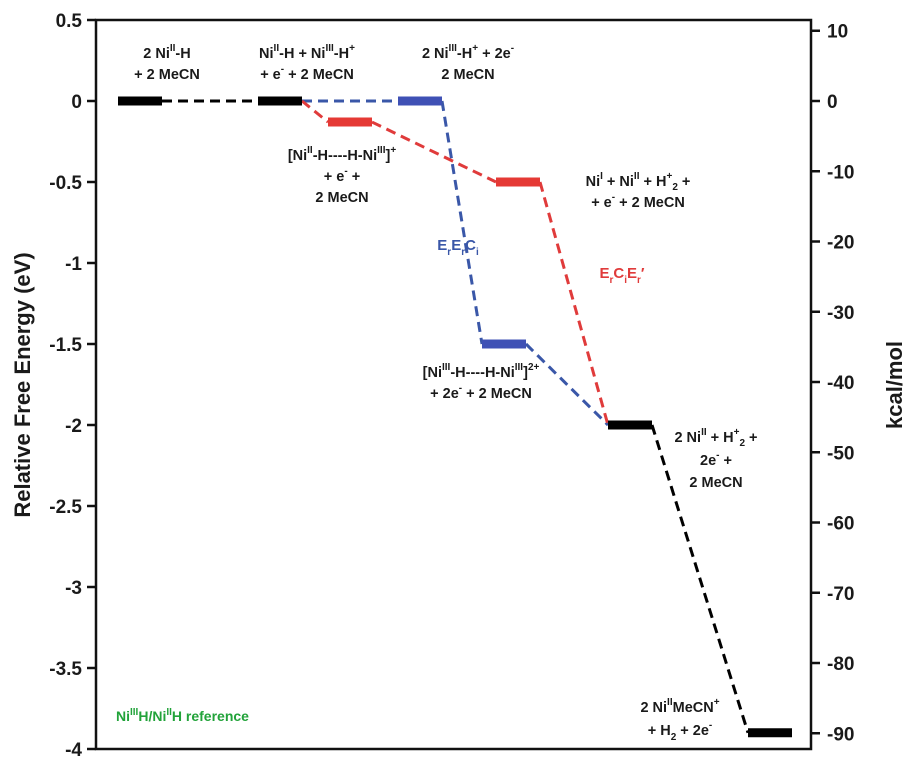  What do you see at coordinates (73, 264) in the screenshot?
I see `left-tick-label-3: -1` at bounding box center [73, 264].